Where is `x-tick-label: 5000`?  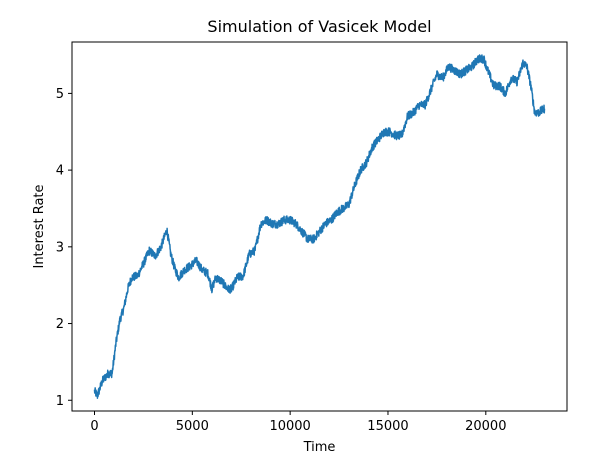
x-tick-label: 5000 is located at coordinates (192, 426).